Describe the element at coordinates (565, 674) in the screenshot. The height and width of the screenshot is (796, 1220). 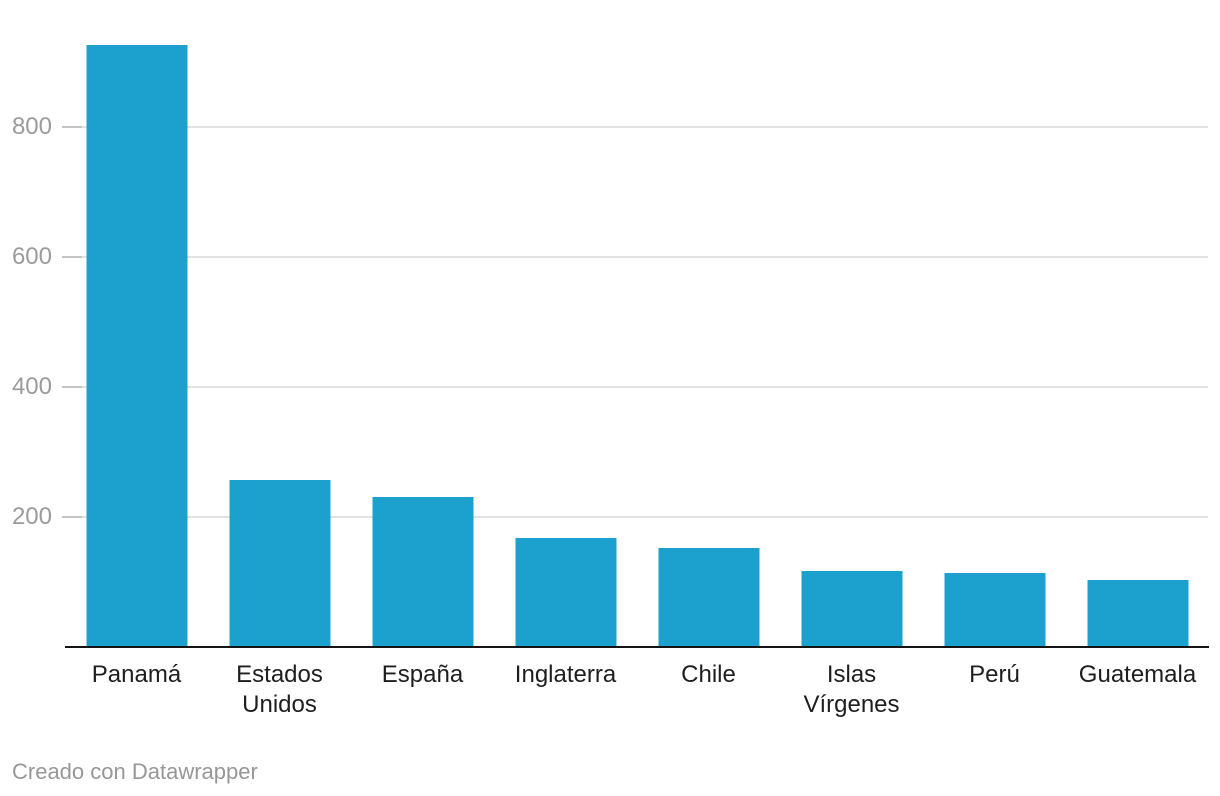
I see `x-axis-label-text: Inglaterra` at that location.